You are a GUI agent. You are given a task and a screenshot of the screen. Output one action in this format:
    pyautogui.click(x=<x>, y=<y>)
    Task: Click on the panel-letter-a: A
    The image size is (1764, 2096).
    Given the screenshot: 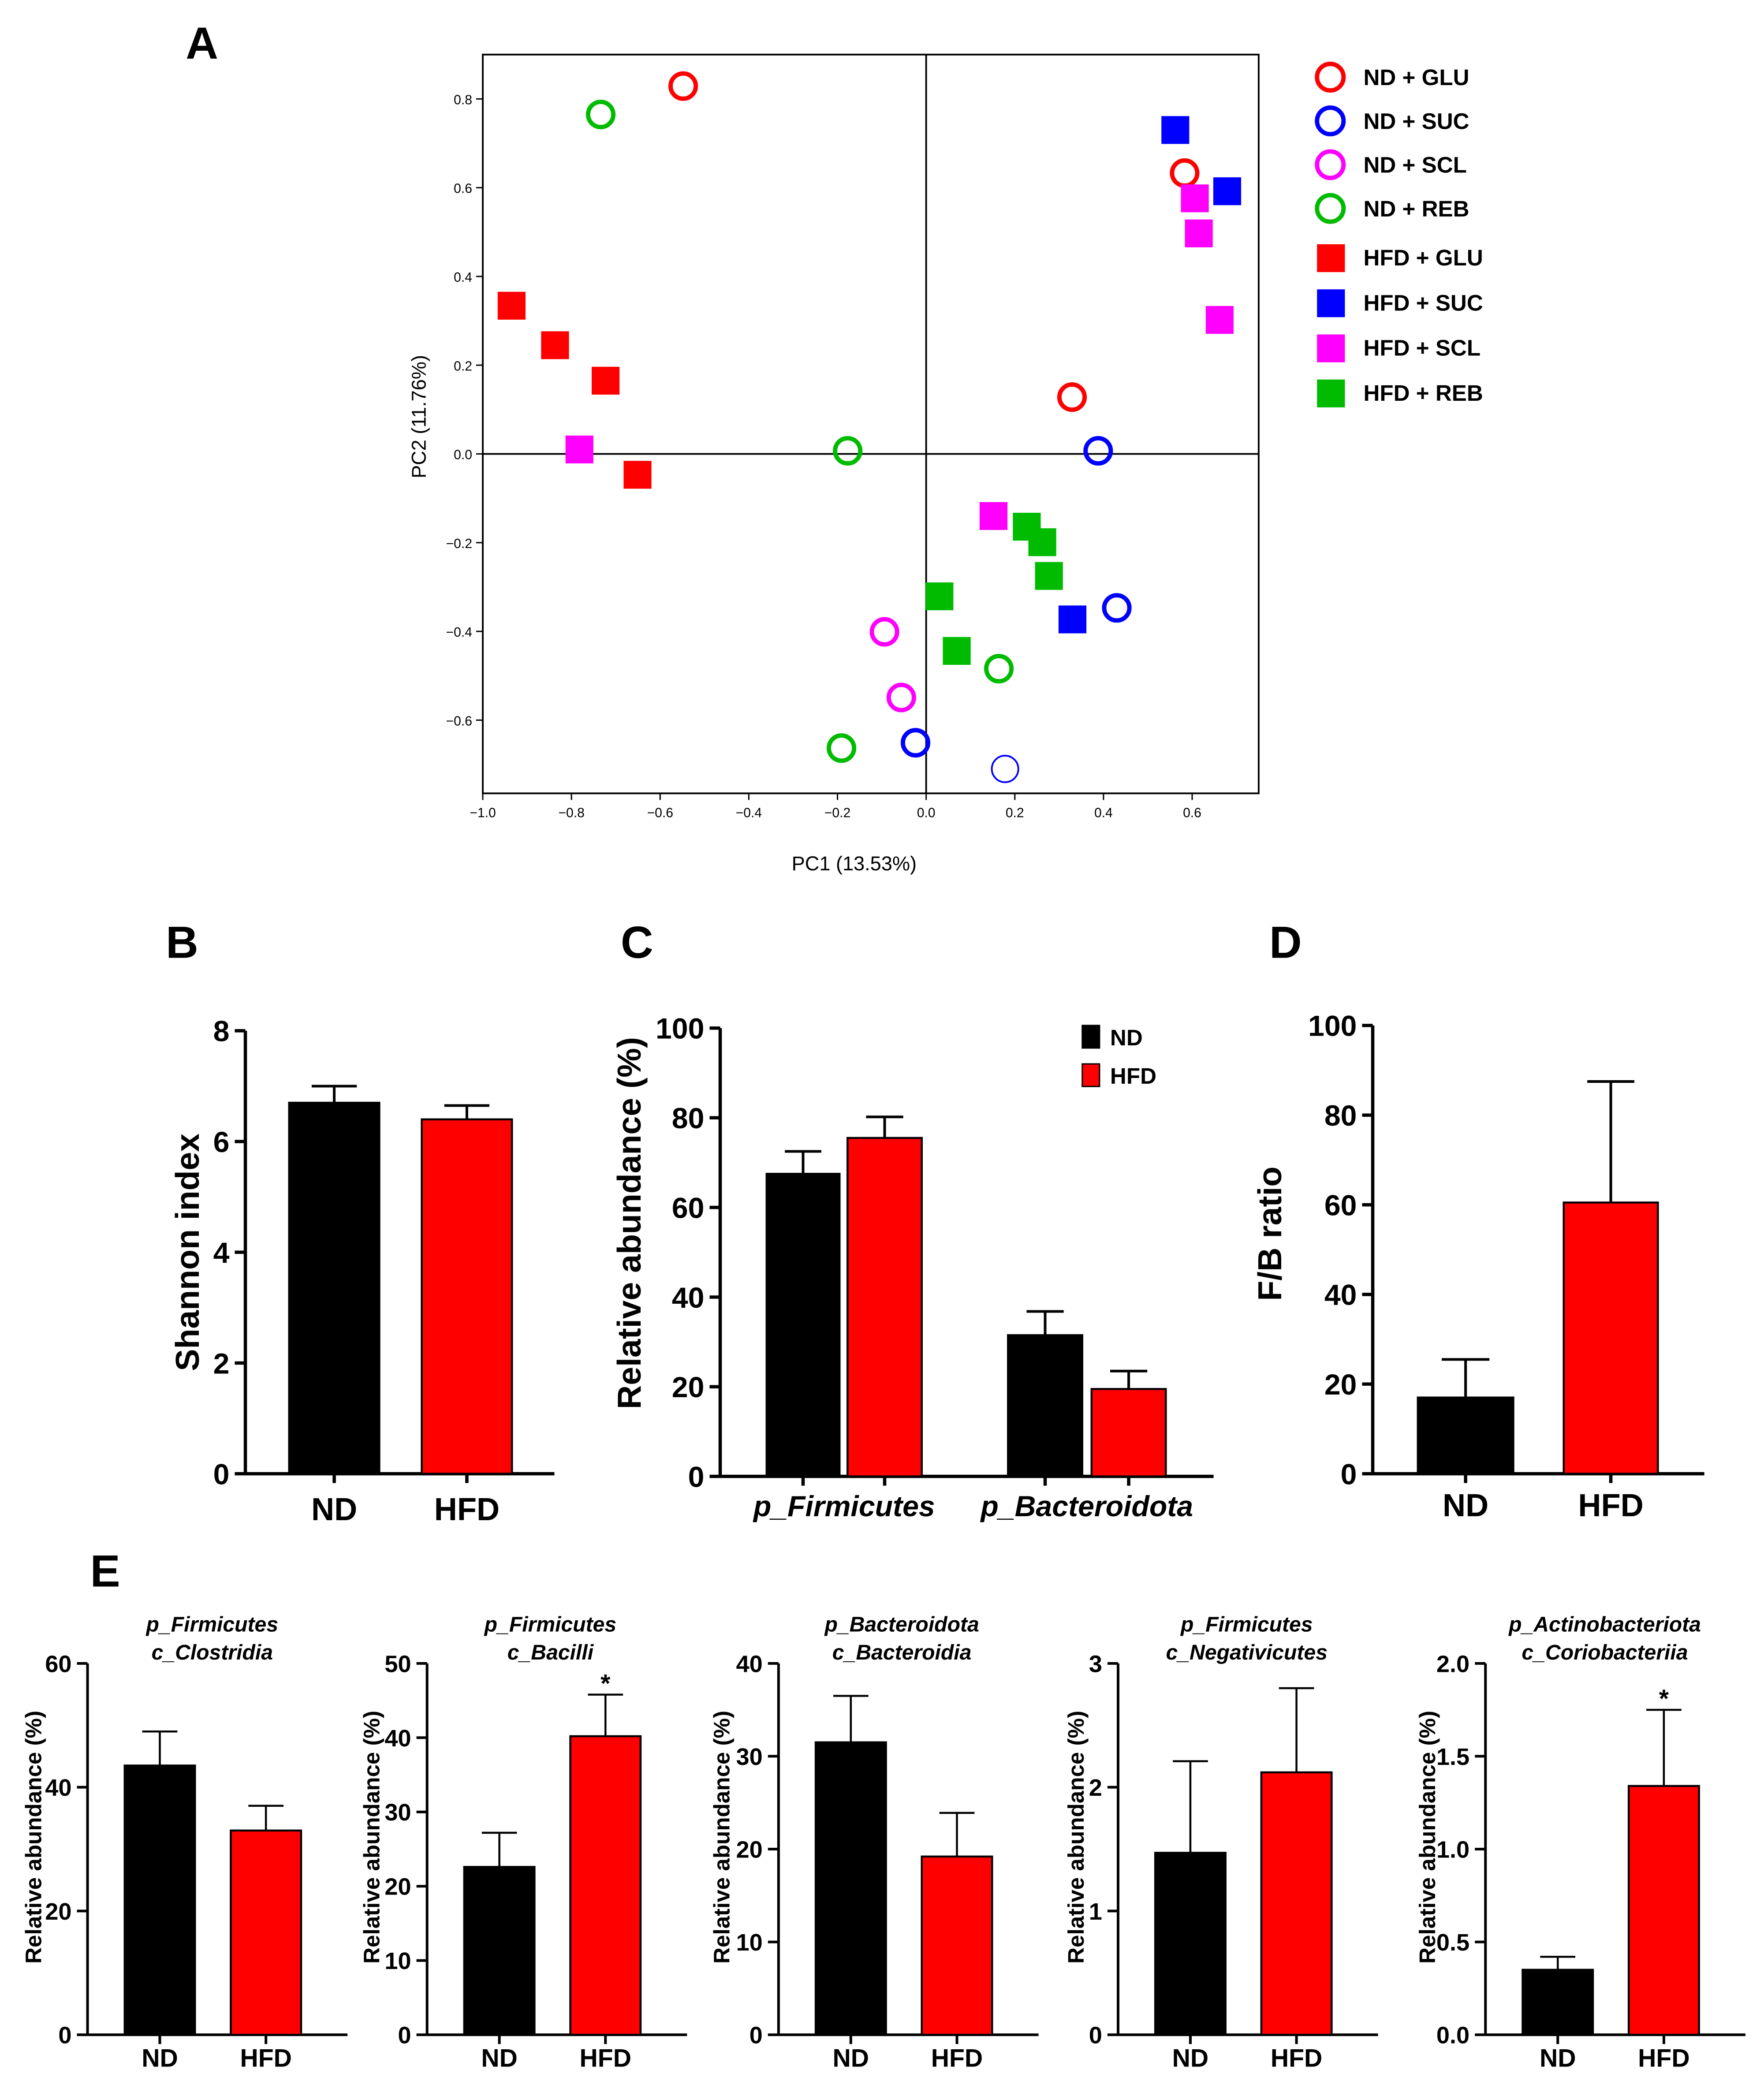 What is the action you would take?
    pyautogui.click(x=202, y=43)
    